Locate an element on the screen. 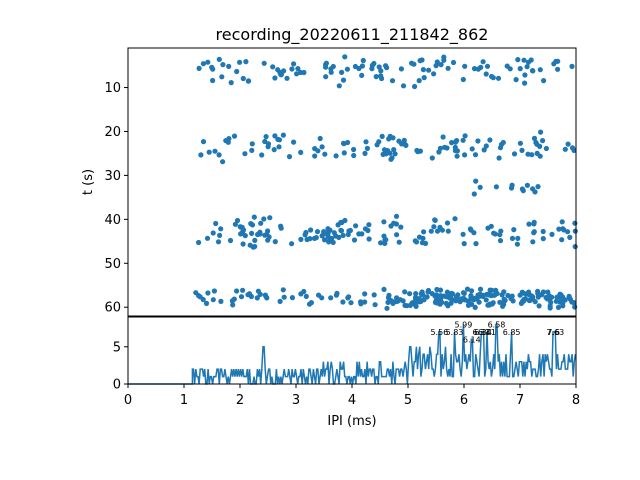  peak-label: 5.83 is located at coordinates (455, 332).